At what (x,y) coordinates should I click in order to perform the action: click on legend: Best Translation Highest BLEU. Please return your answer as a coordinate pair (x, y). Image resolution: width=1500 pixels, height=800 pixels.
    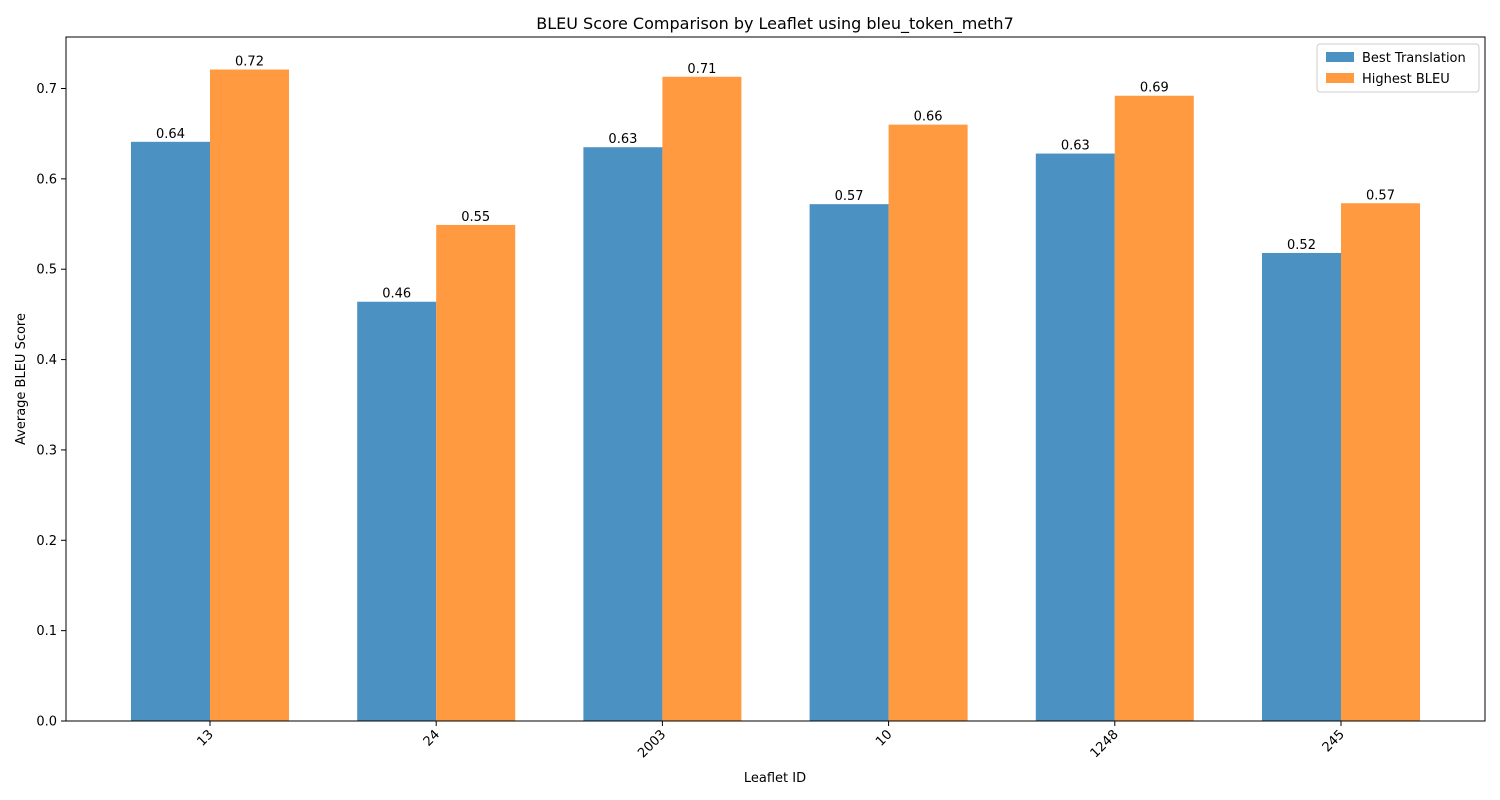
    Looking at the image, I should click on (1398, 68).